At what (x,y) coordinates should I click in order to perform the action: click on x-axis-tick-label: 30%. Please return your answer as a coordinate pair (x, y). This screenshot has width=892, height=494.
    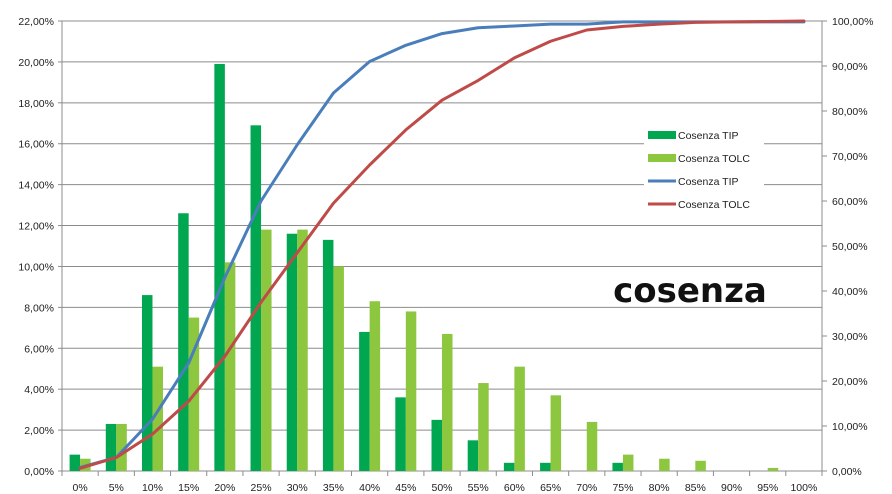
    Looking at the image, I should click on (297, 488).